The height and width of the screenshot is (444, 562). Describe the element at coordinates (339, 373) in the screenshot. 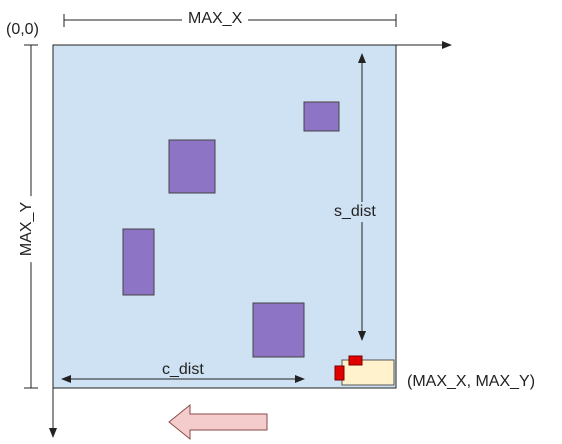

I see `robot-side-sensor` at that location.